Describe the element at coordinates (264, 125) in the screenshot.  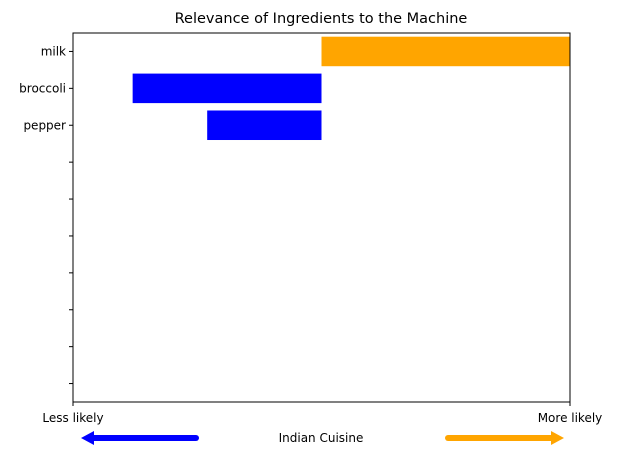
I see `bar-pepper` at that location.